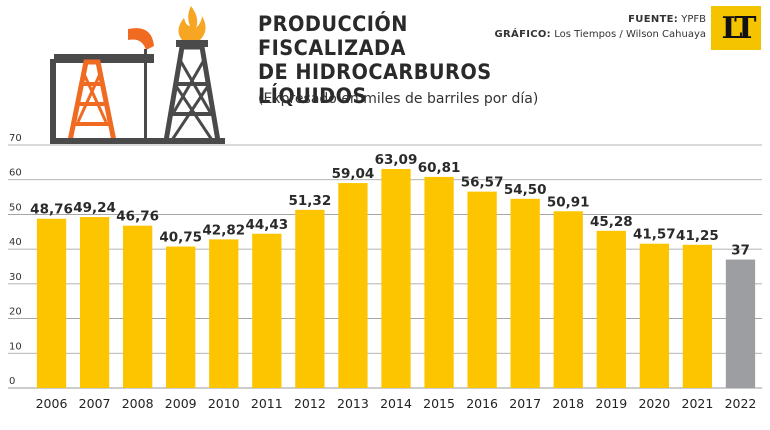 This screenshot has width=770, height=430. Describe the element at coordinates (95, 403) in the screenshot. I see `x-tick-label-2007: 2007` at that location.